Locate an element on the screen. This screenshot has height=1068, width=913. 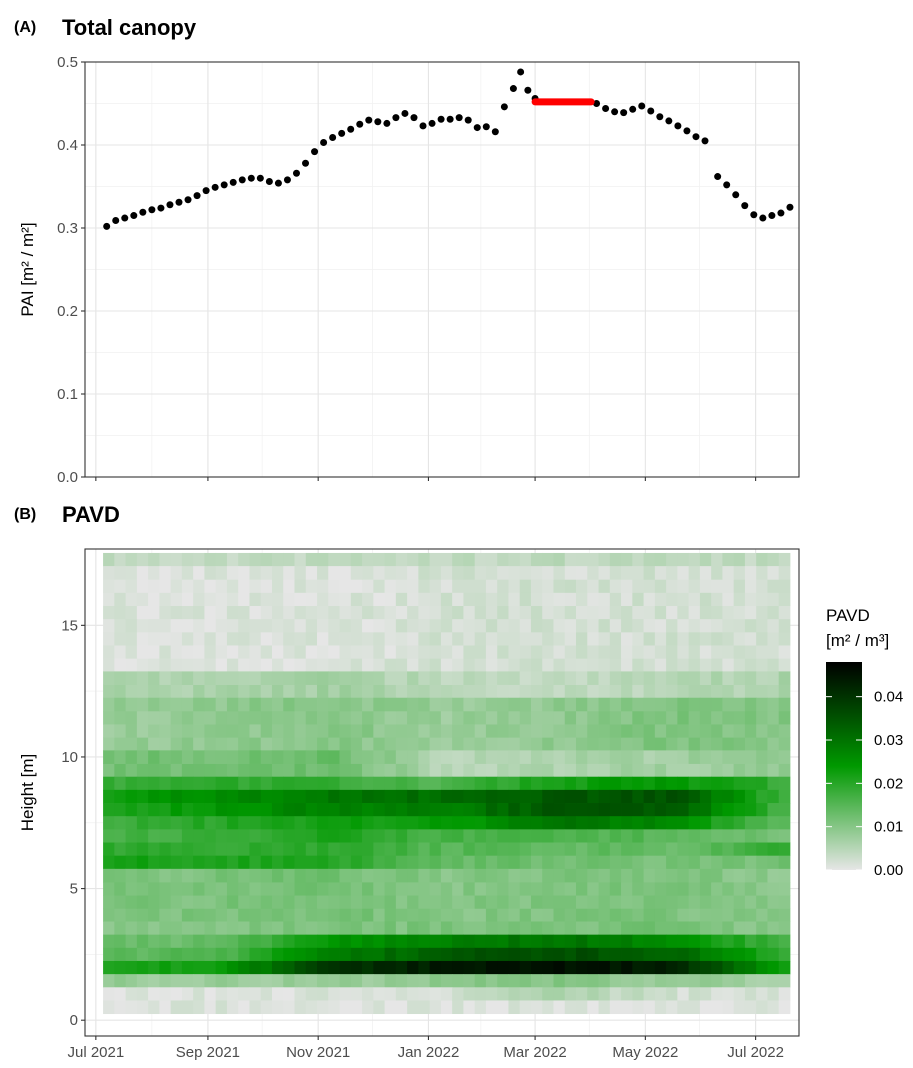
panel-a-y-ticks: 0.00.10.20.30.40.5 is located at coordinates (71, 270).